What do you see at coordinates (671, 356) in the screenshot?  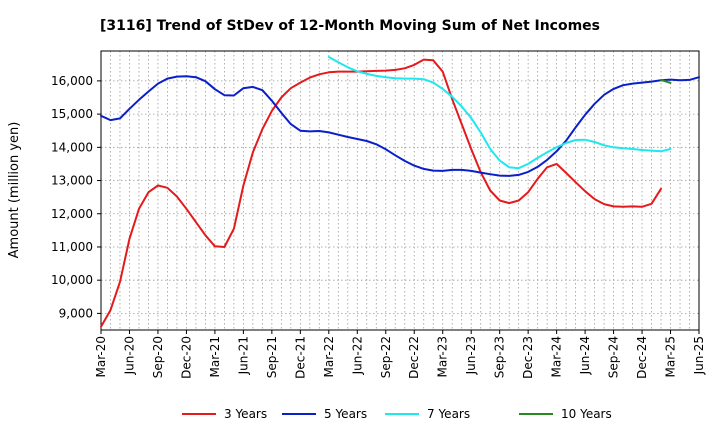 I see `x-tick-label: Mar-25` at bounding box center [671, 356].